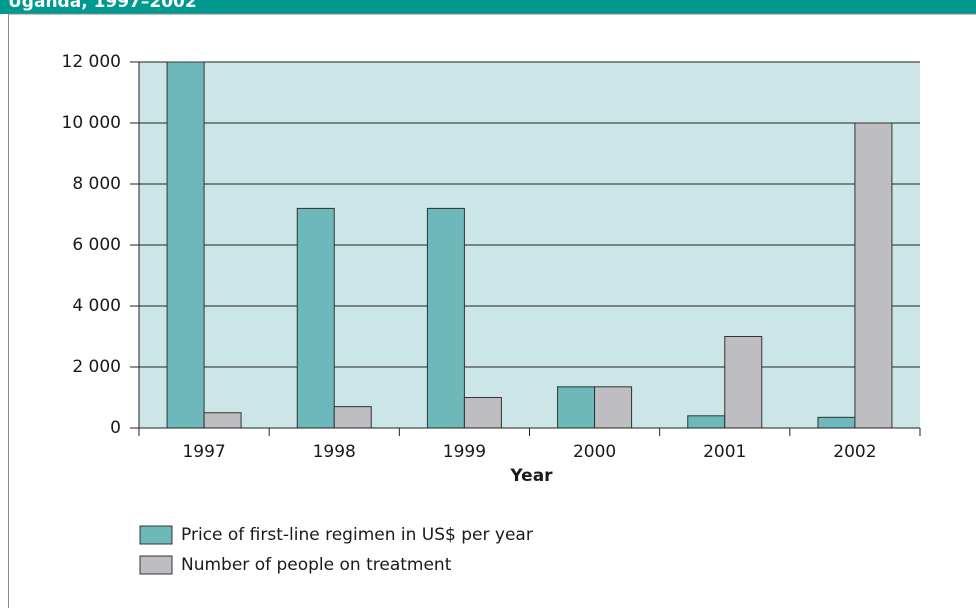 This screenshot has width=976, height=608. I want to click on x-tick-label: 2000, so click(594, 452).